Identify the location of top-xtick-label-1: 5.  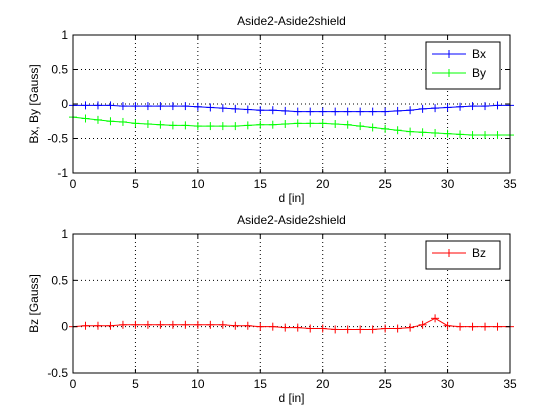
(135, 184).